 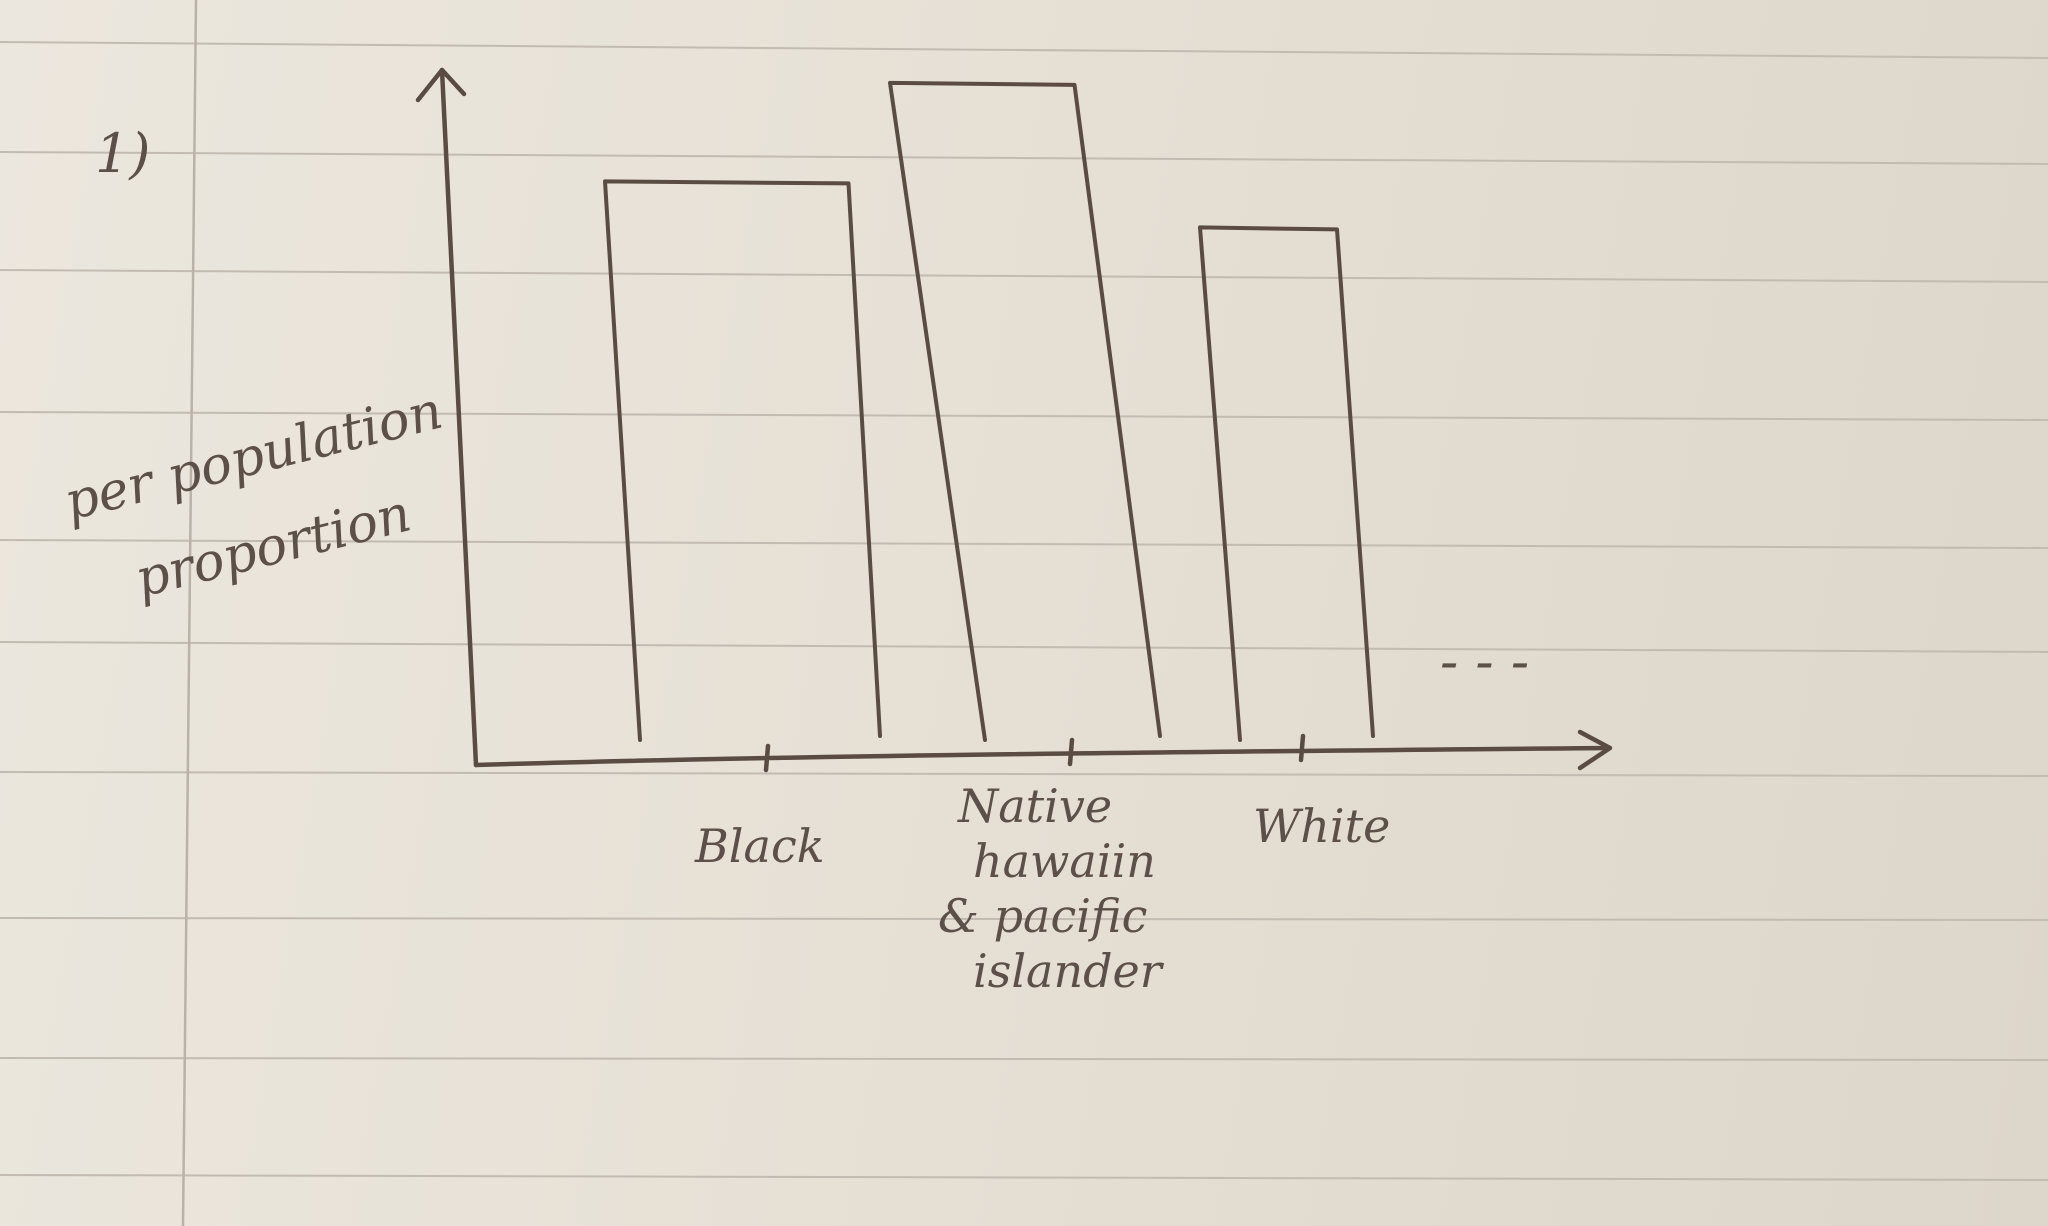 What do you see at coordinates (1042, 916) in the screenshot?
I see `x-tick-label: & pacific` at bounding box center [1042, 916].